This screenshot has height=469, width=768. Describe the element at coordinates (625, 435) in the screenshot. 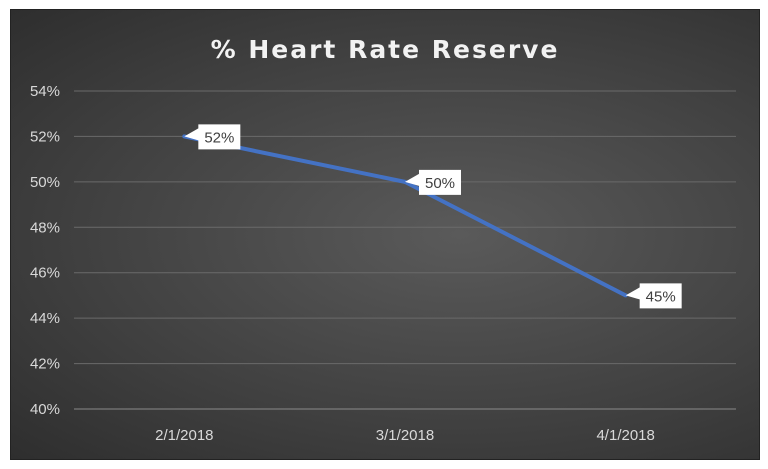

I see `x-tick-label: 4/1/2018` at that location.